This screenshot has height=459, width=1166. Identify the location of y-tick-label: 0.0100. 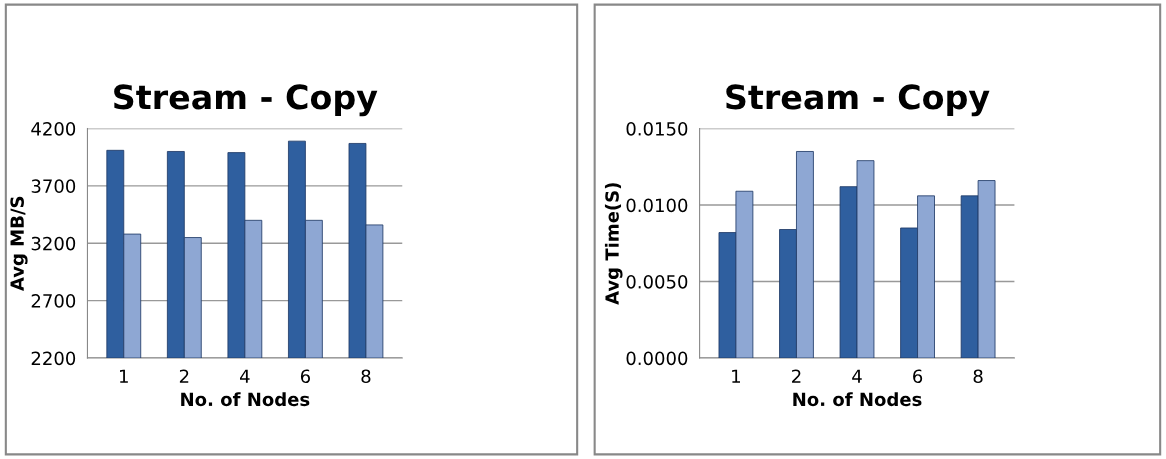
(657, 205).